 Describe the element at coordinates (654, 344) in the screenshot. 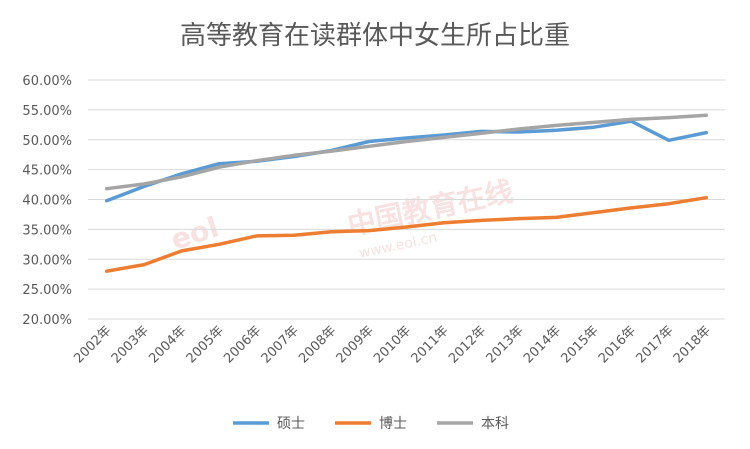

I see `x-tick-label: 2017年` at that location.